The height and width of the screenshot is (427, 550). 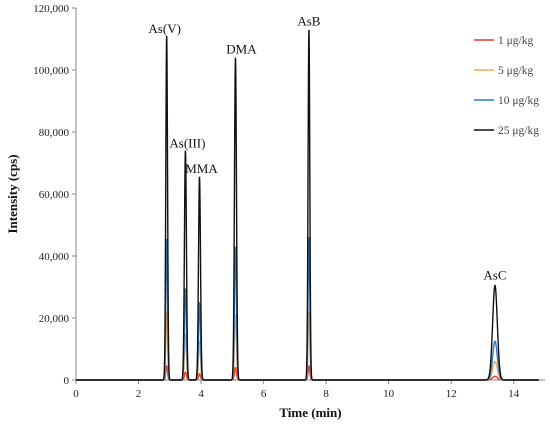 I want to click on x-tick-label: 14, so click(x=514, y=394).